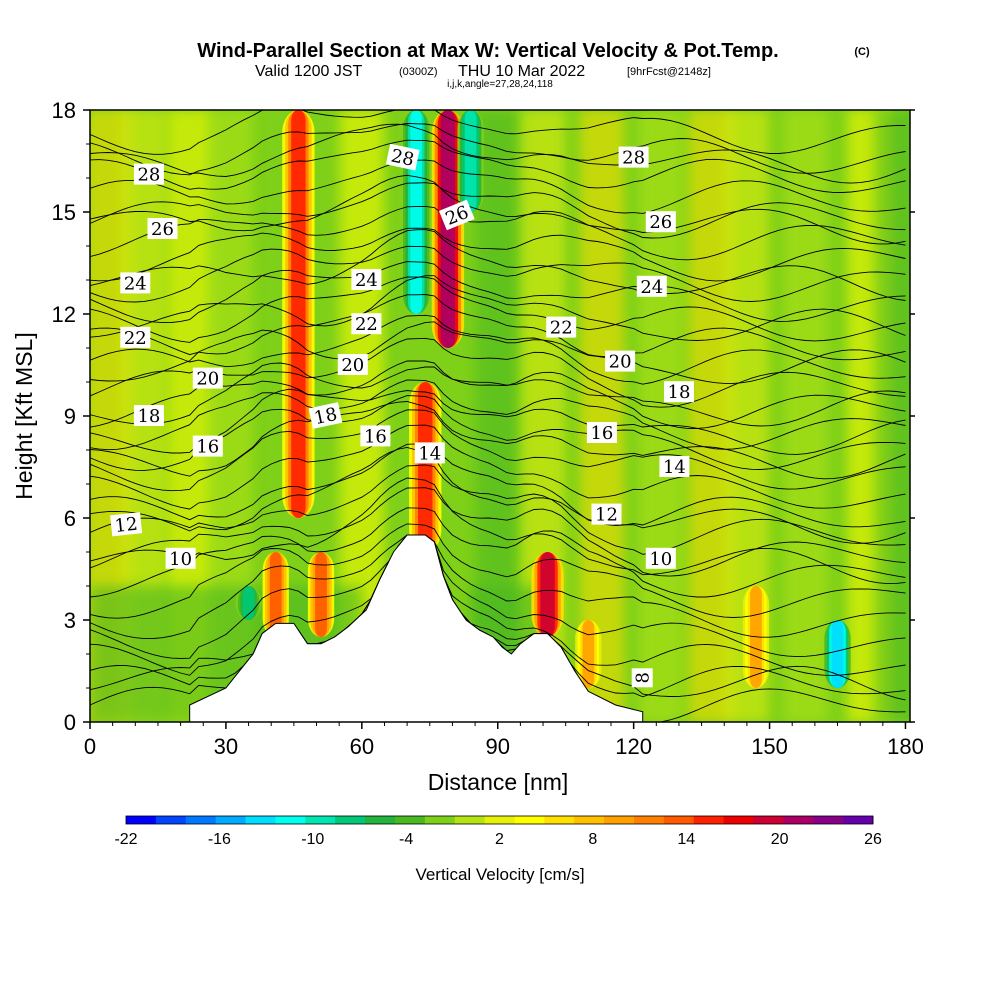  I want to click on contour-label-8: 10, so click(180, 558).